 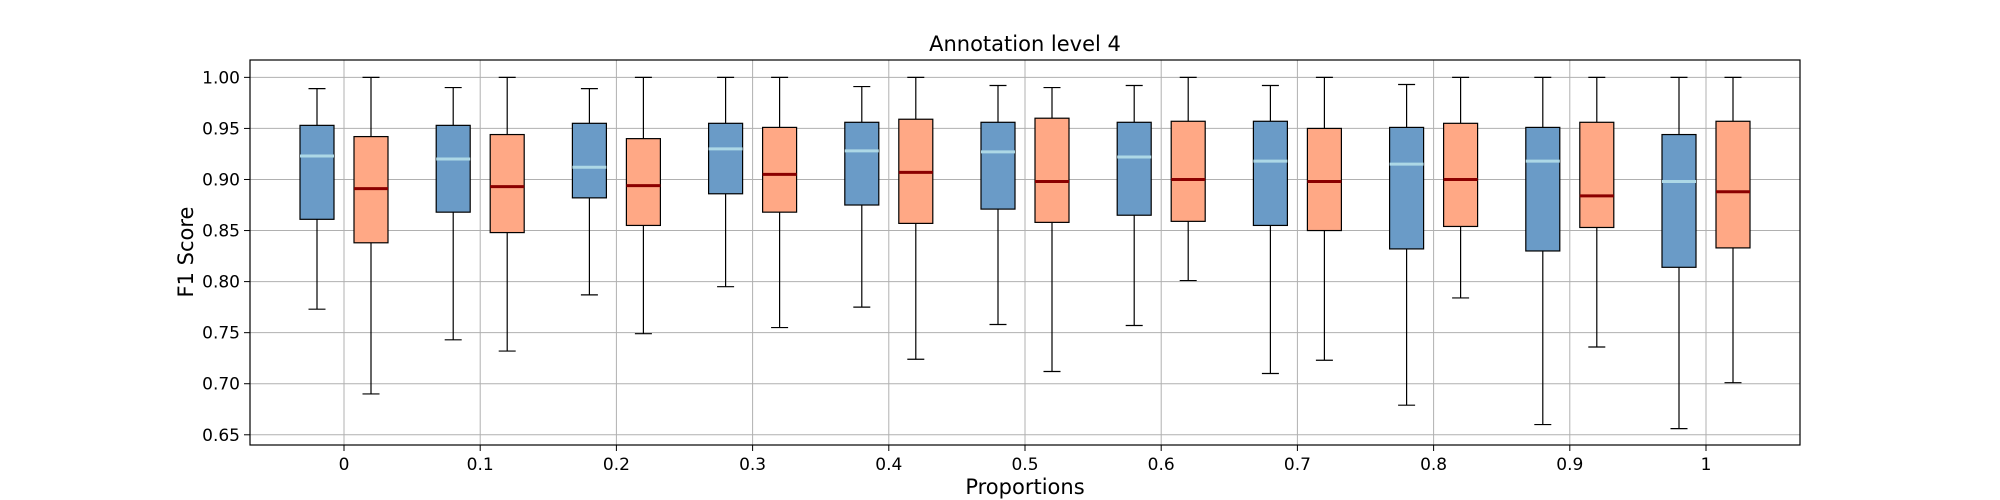 I want to click on x-tick-label: 0.8, so click(x=1433, y=465).